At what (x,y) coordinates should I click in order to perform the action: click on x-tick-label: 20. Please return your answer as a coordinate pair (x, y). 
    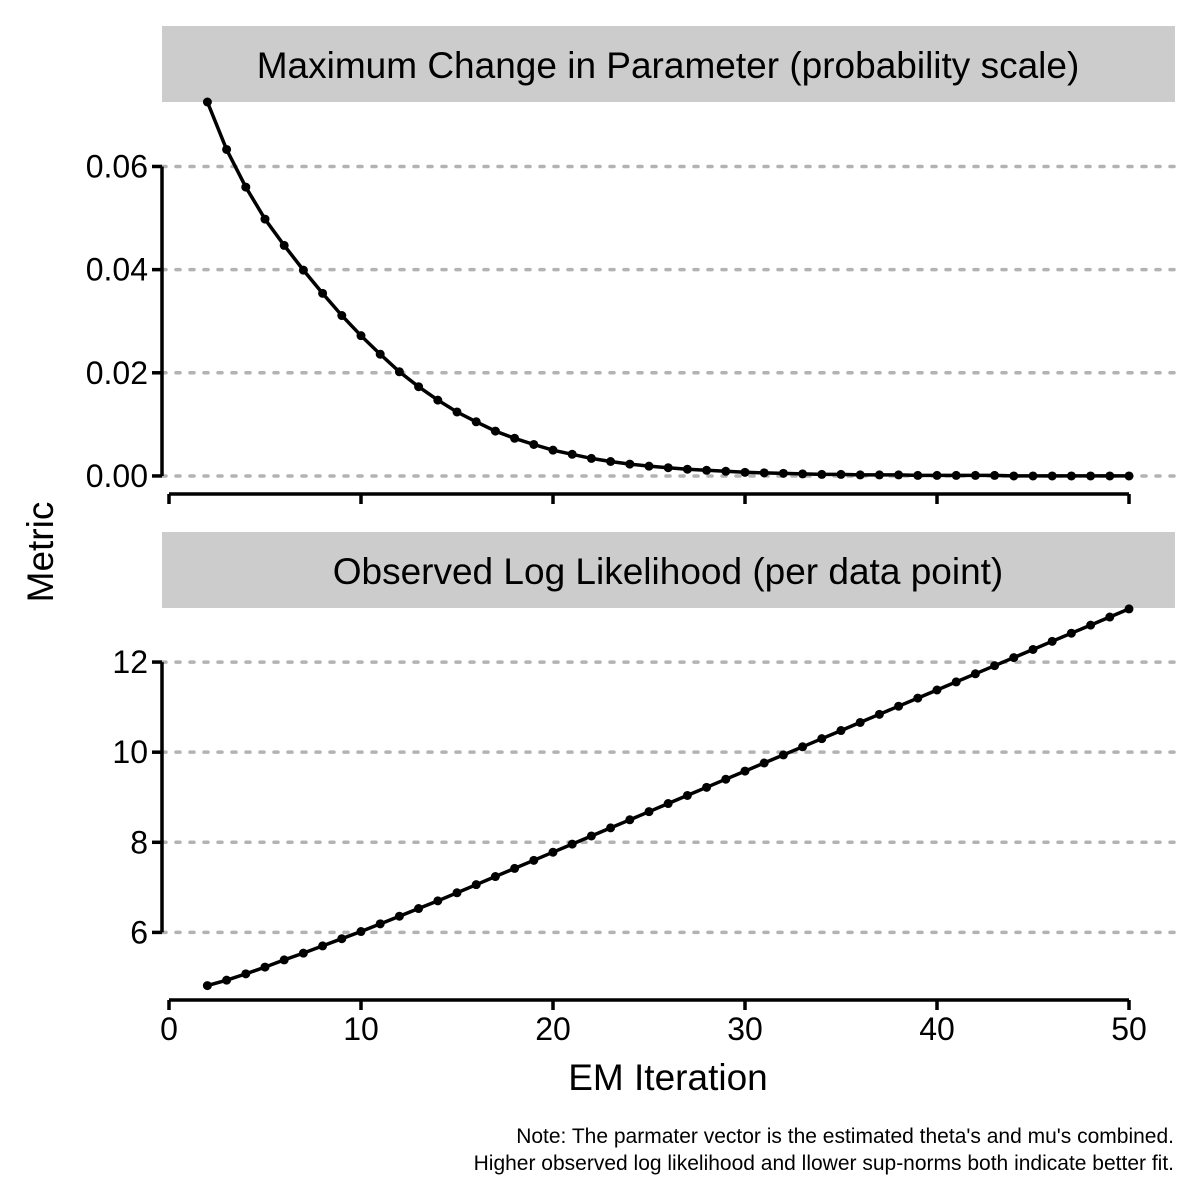
    Looking at the image, I should click on (553, 1029).